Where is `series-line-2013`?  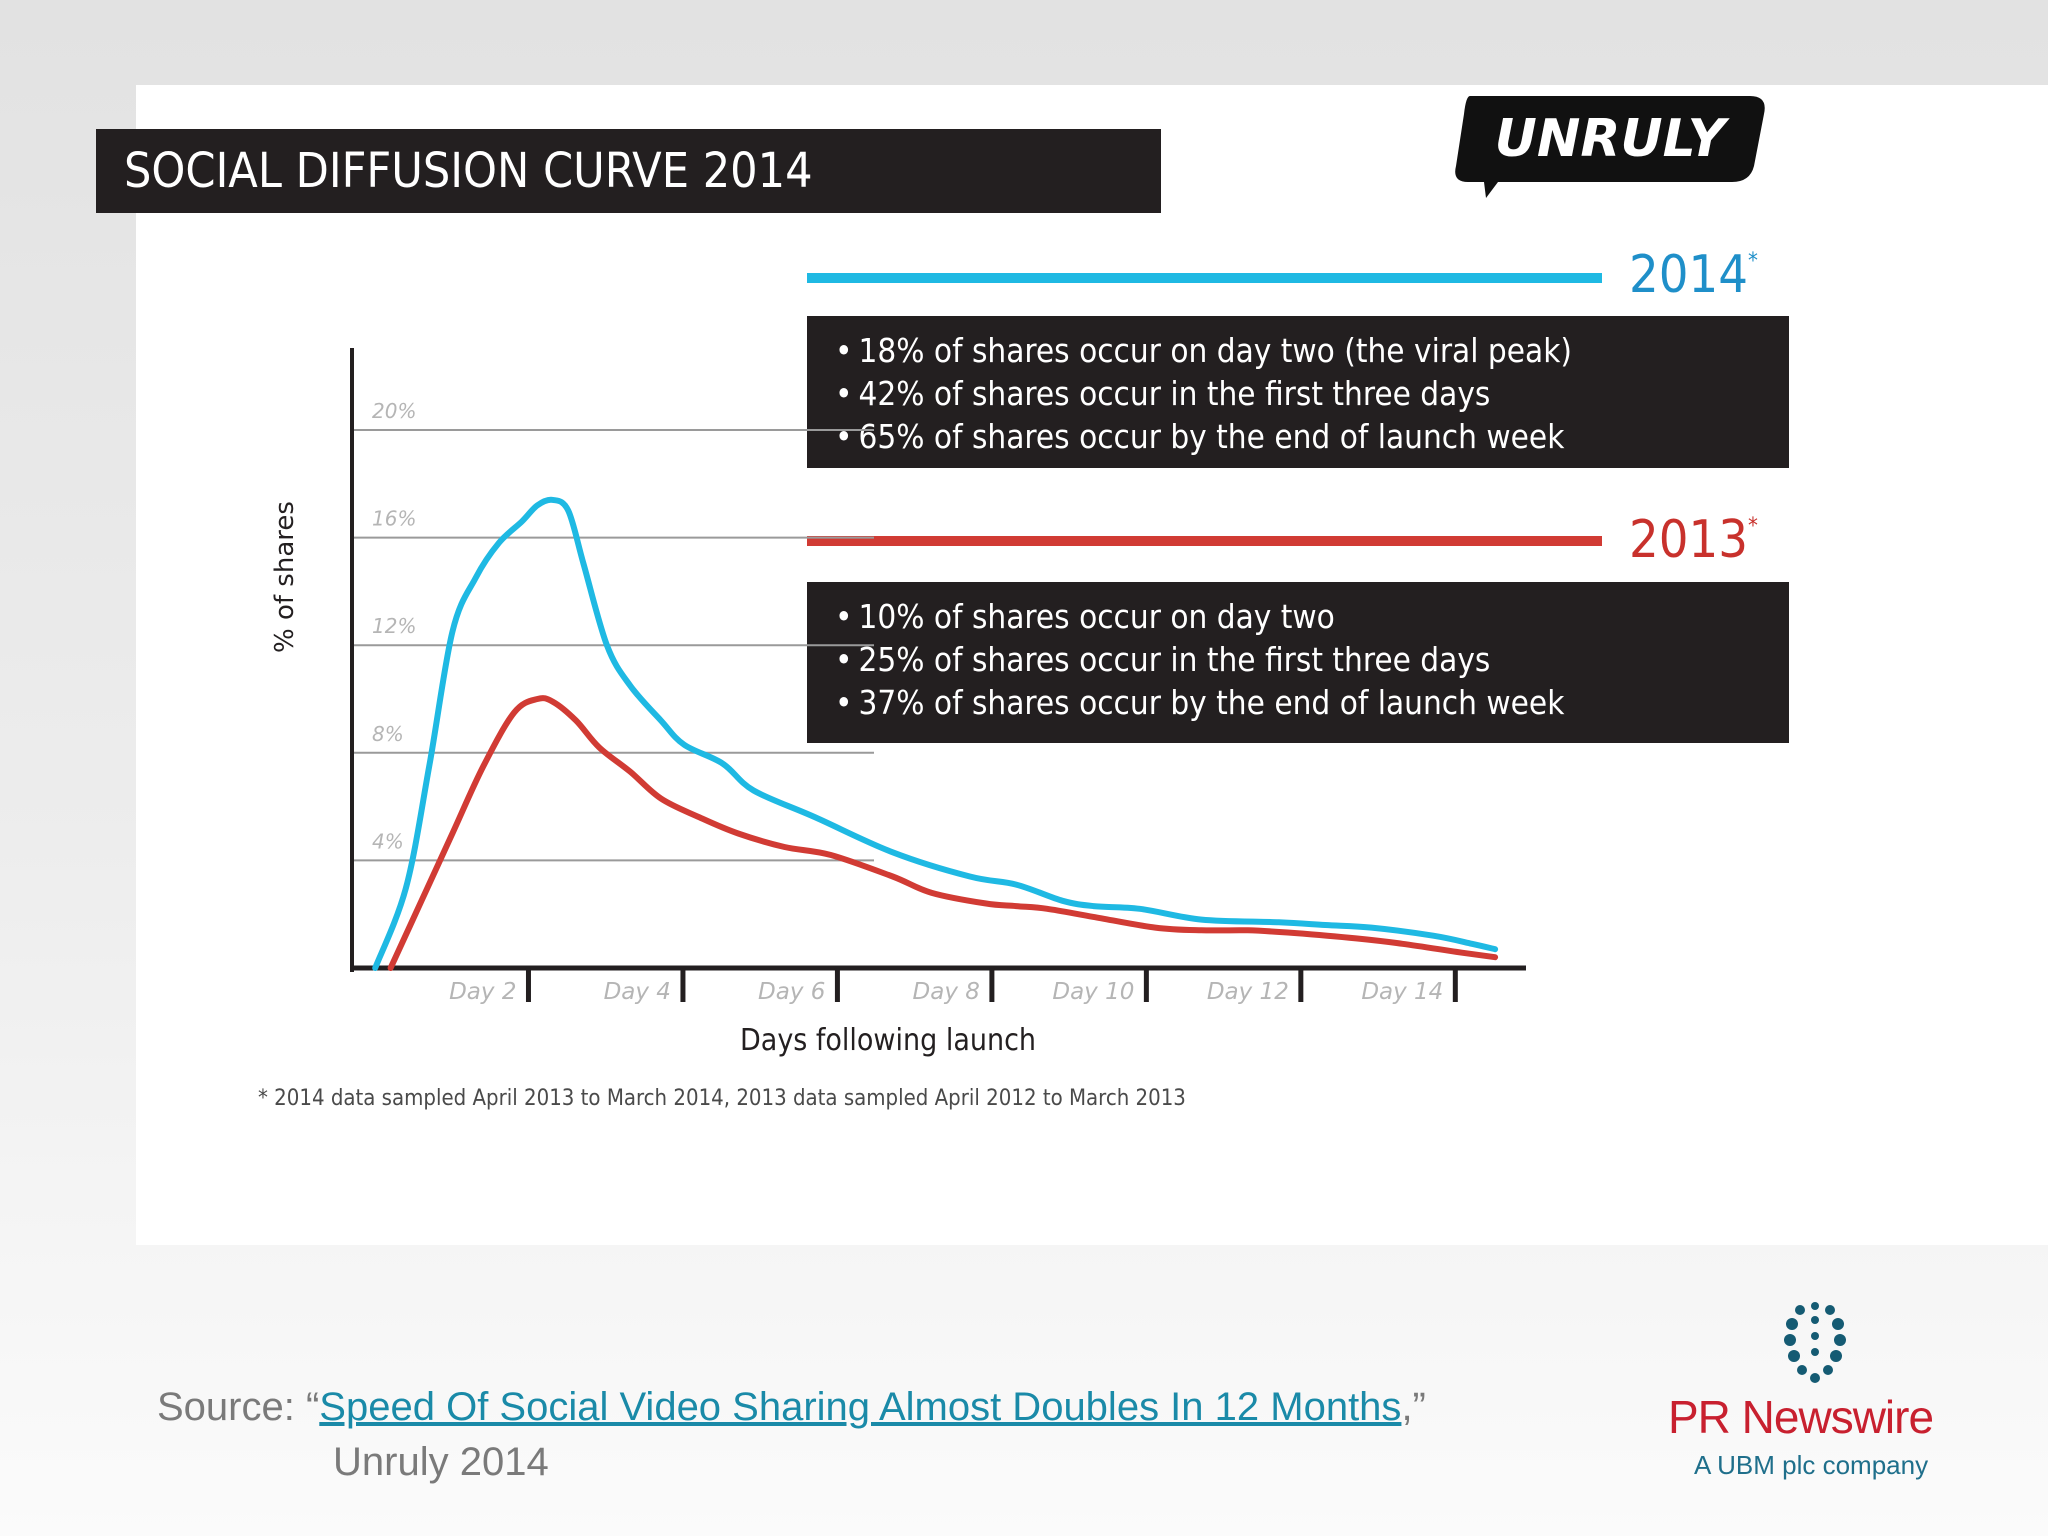
series-line-2013 is located at coordinates (943, 833).